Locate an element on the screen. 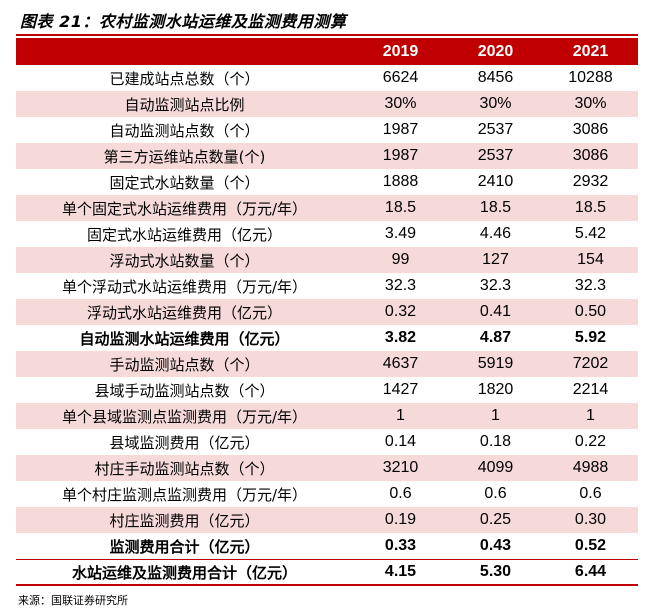 Image resolution: width=654 pixels, height=612 pixels. cell-2021: 30% is located at coordinates (590, 104).